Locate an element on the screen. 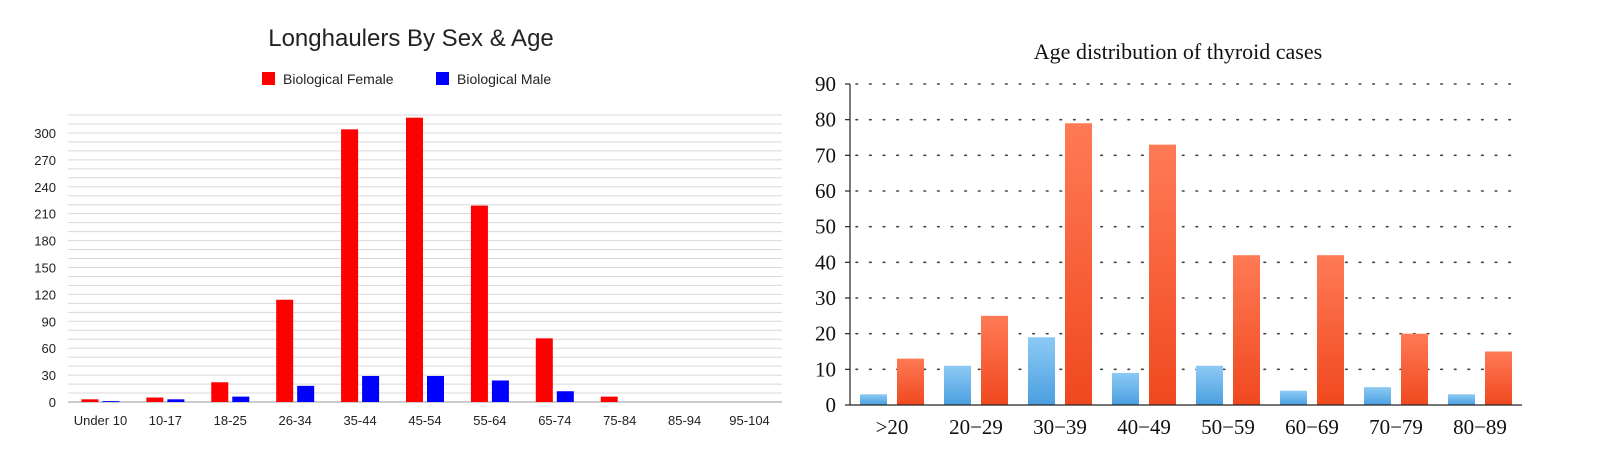  x-tick-label: 45-54 is located at coordinates (424, 420).